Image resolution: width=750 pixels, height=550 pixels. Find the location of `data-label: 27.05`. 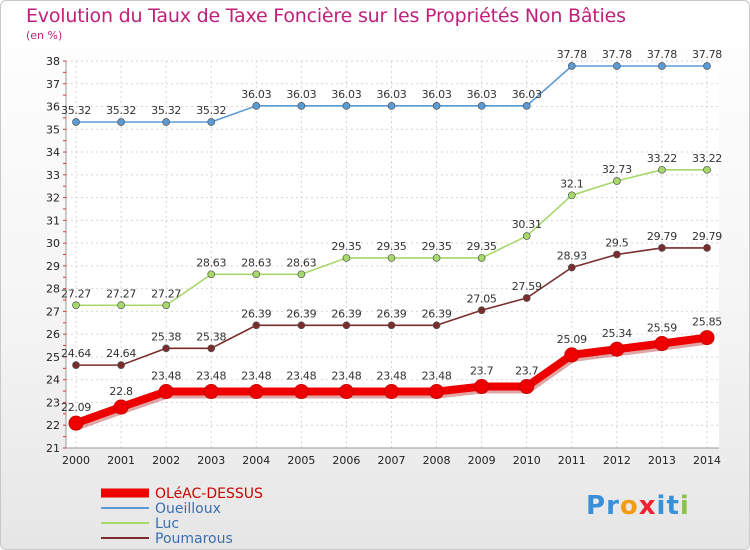

data-label: 27.05 is located at coordinates (482, 298).